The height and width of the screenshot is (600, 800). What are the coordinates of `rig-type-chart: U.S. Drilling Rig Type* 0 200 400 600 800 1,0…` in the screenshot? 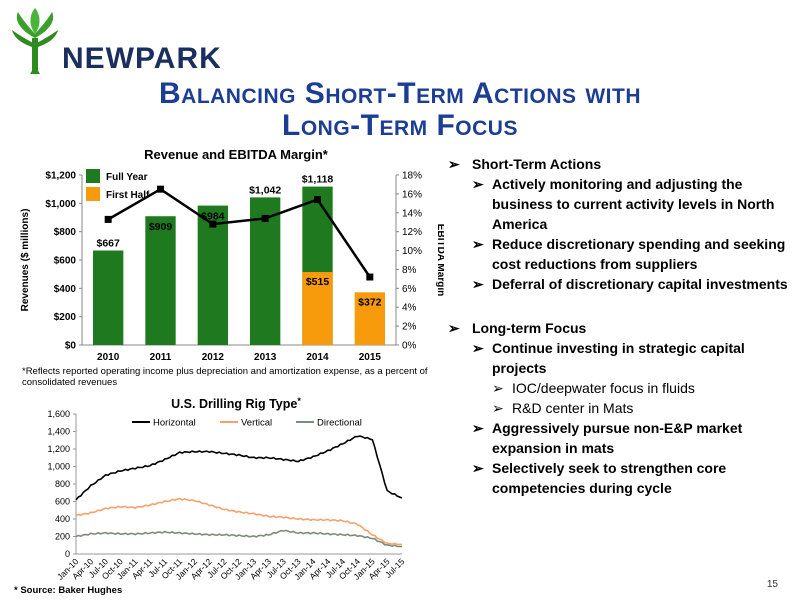 It's located at (226, 489).